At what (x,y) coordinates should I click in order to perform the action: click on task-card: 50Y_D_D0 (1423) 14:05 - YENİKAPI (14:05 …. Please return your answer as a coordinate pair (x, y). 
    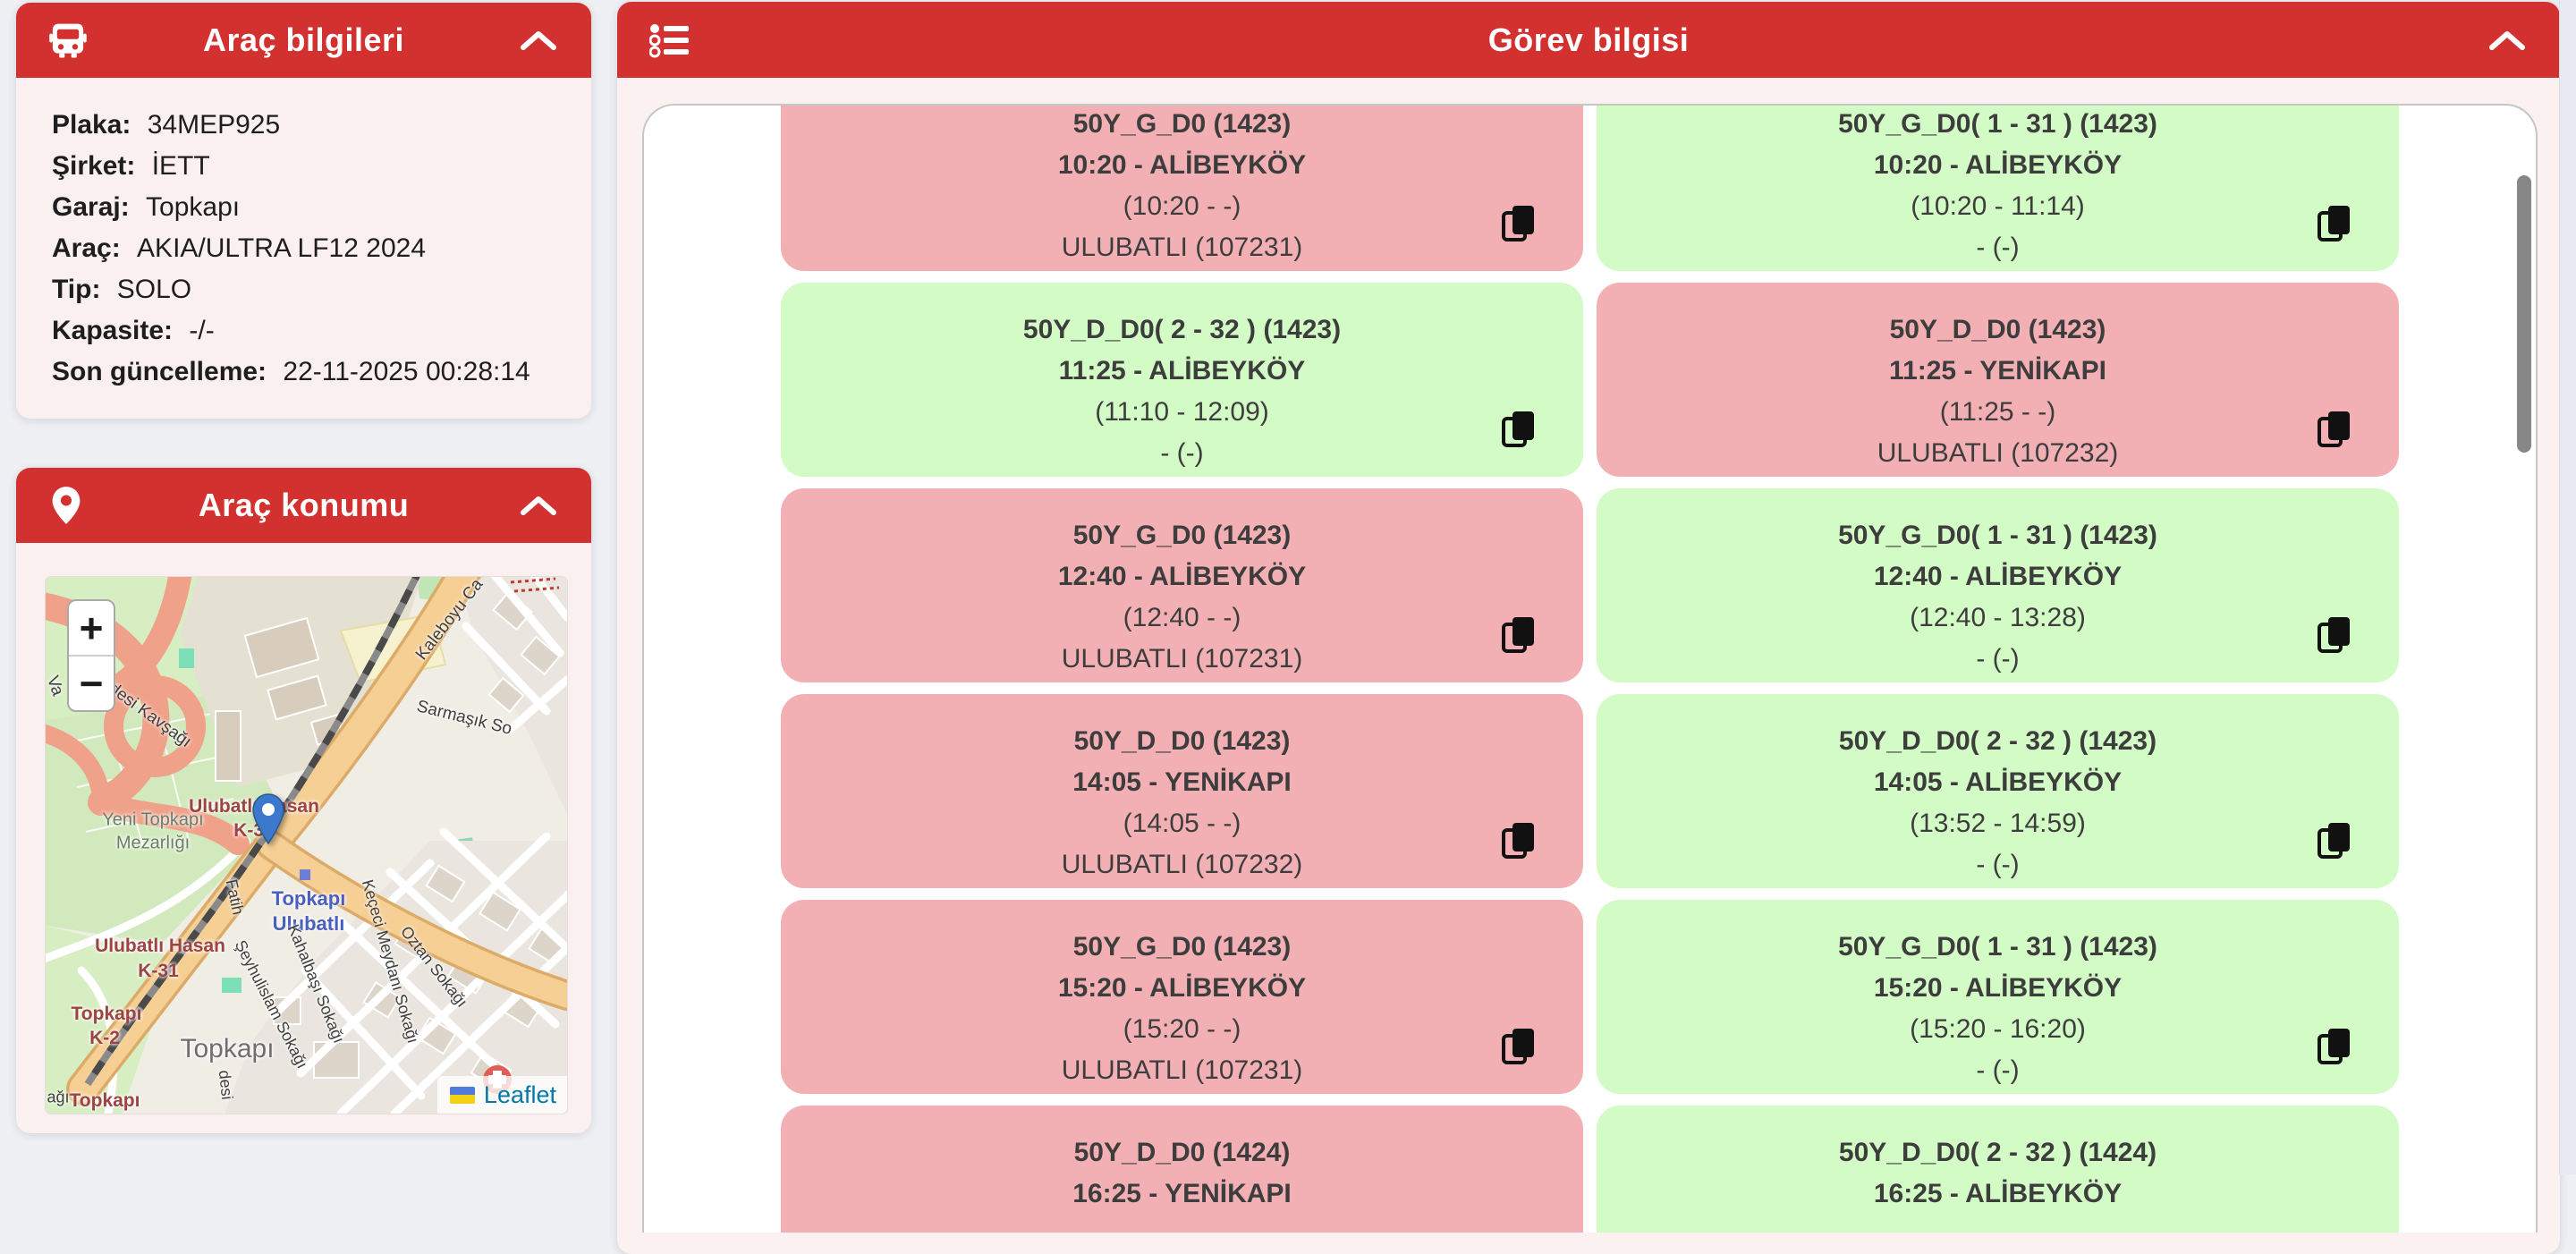
    Looking at the image, I should click on (1182, 791).